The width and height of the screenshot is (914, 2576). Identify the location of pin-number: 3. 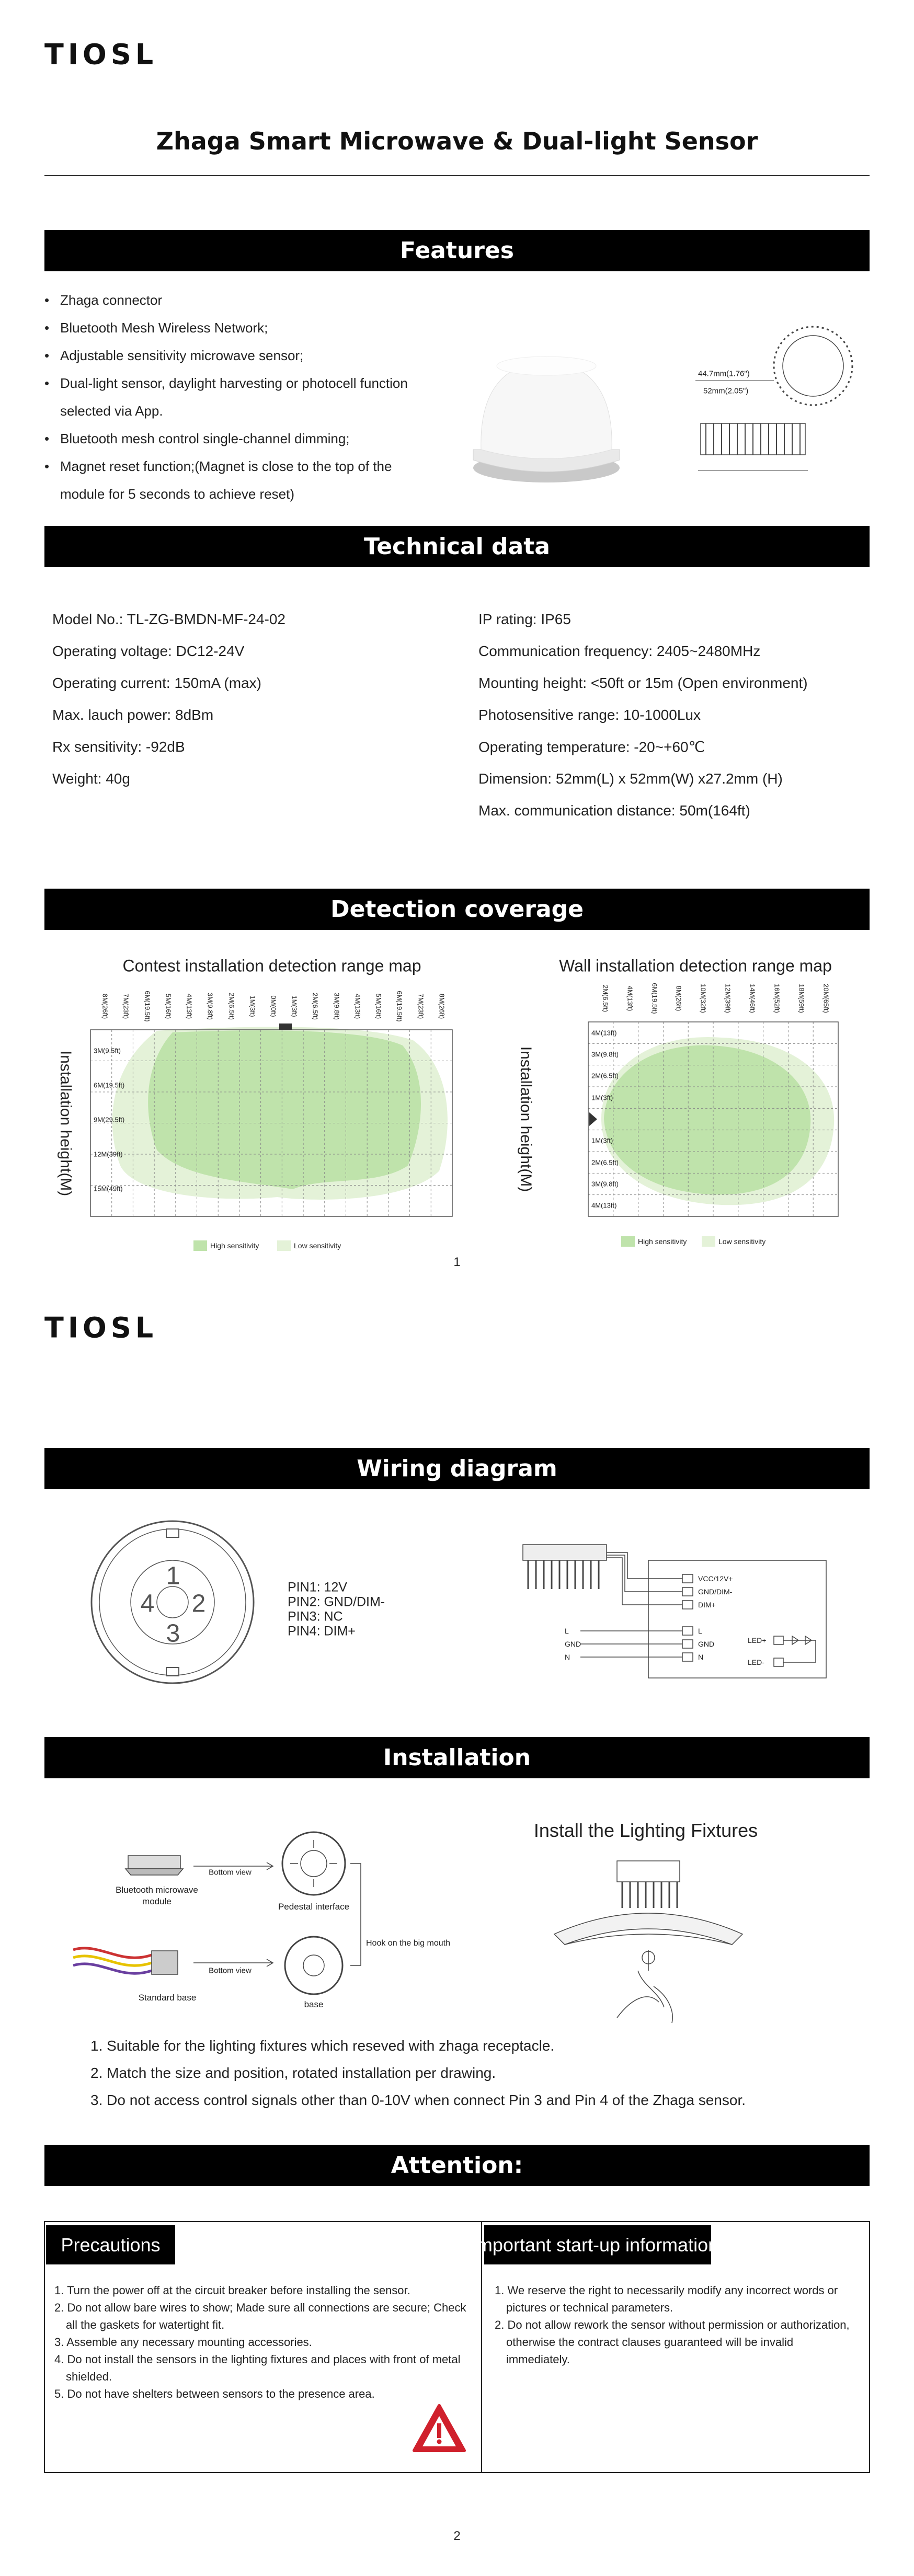
(173, 1633).